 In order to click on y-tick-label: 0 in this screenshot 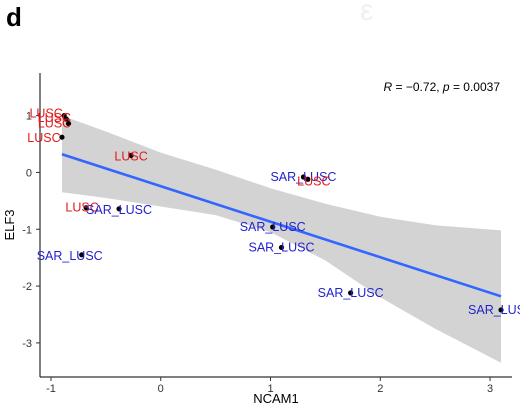, I will do `click(29, 173)`.